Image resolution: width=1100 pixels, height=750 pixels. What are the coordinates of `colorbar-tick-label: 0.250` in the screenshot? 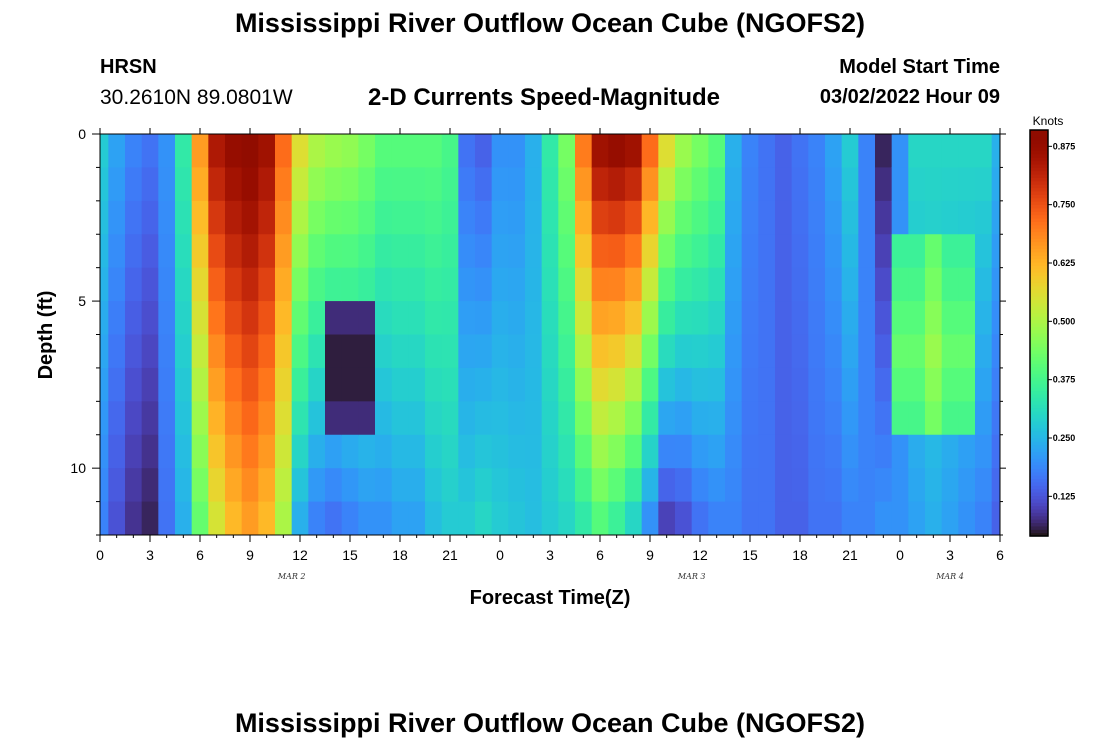 It's located at (1064, 438).